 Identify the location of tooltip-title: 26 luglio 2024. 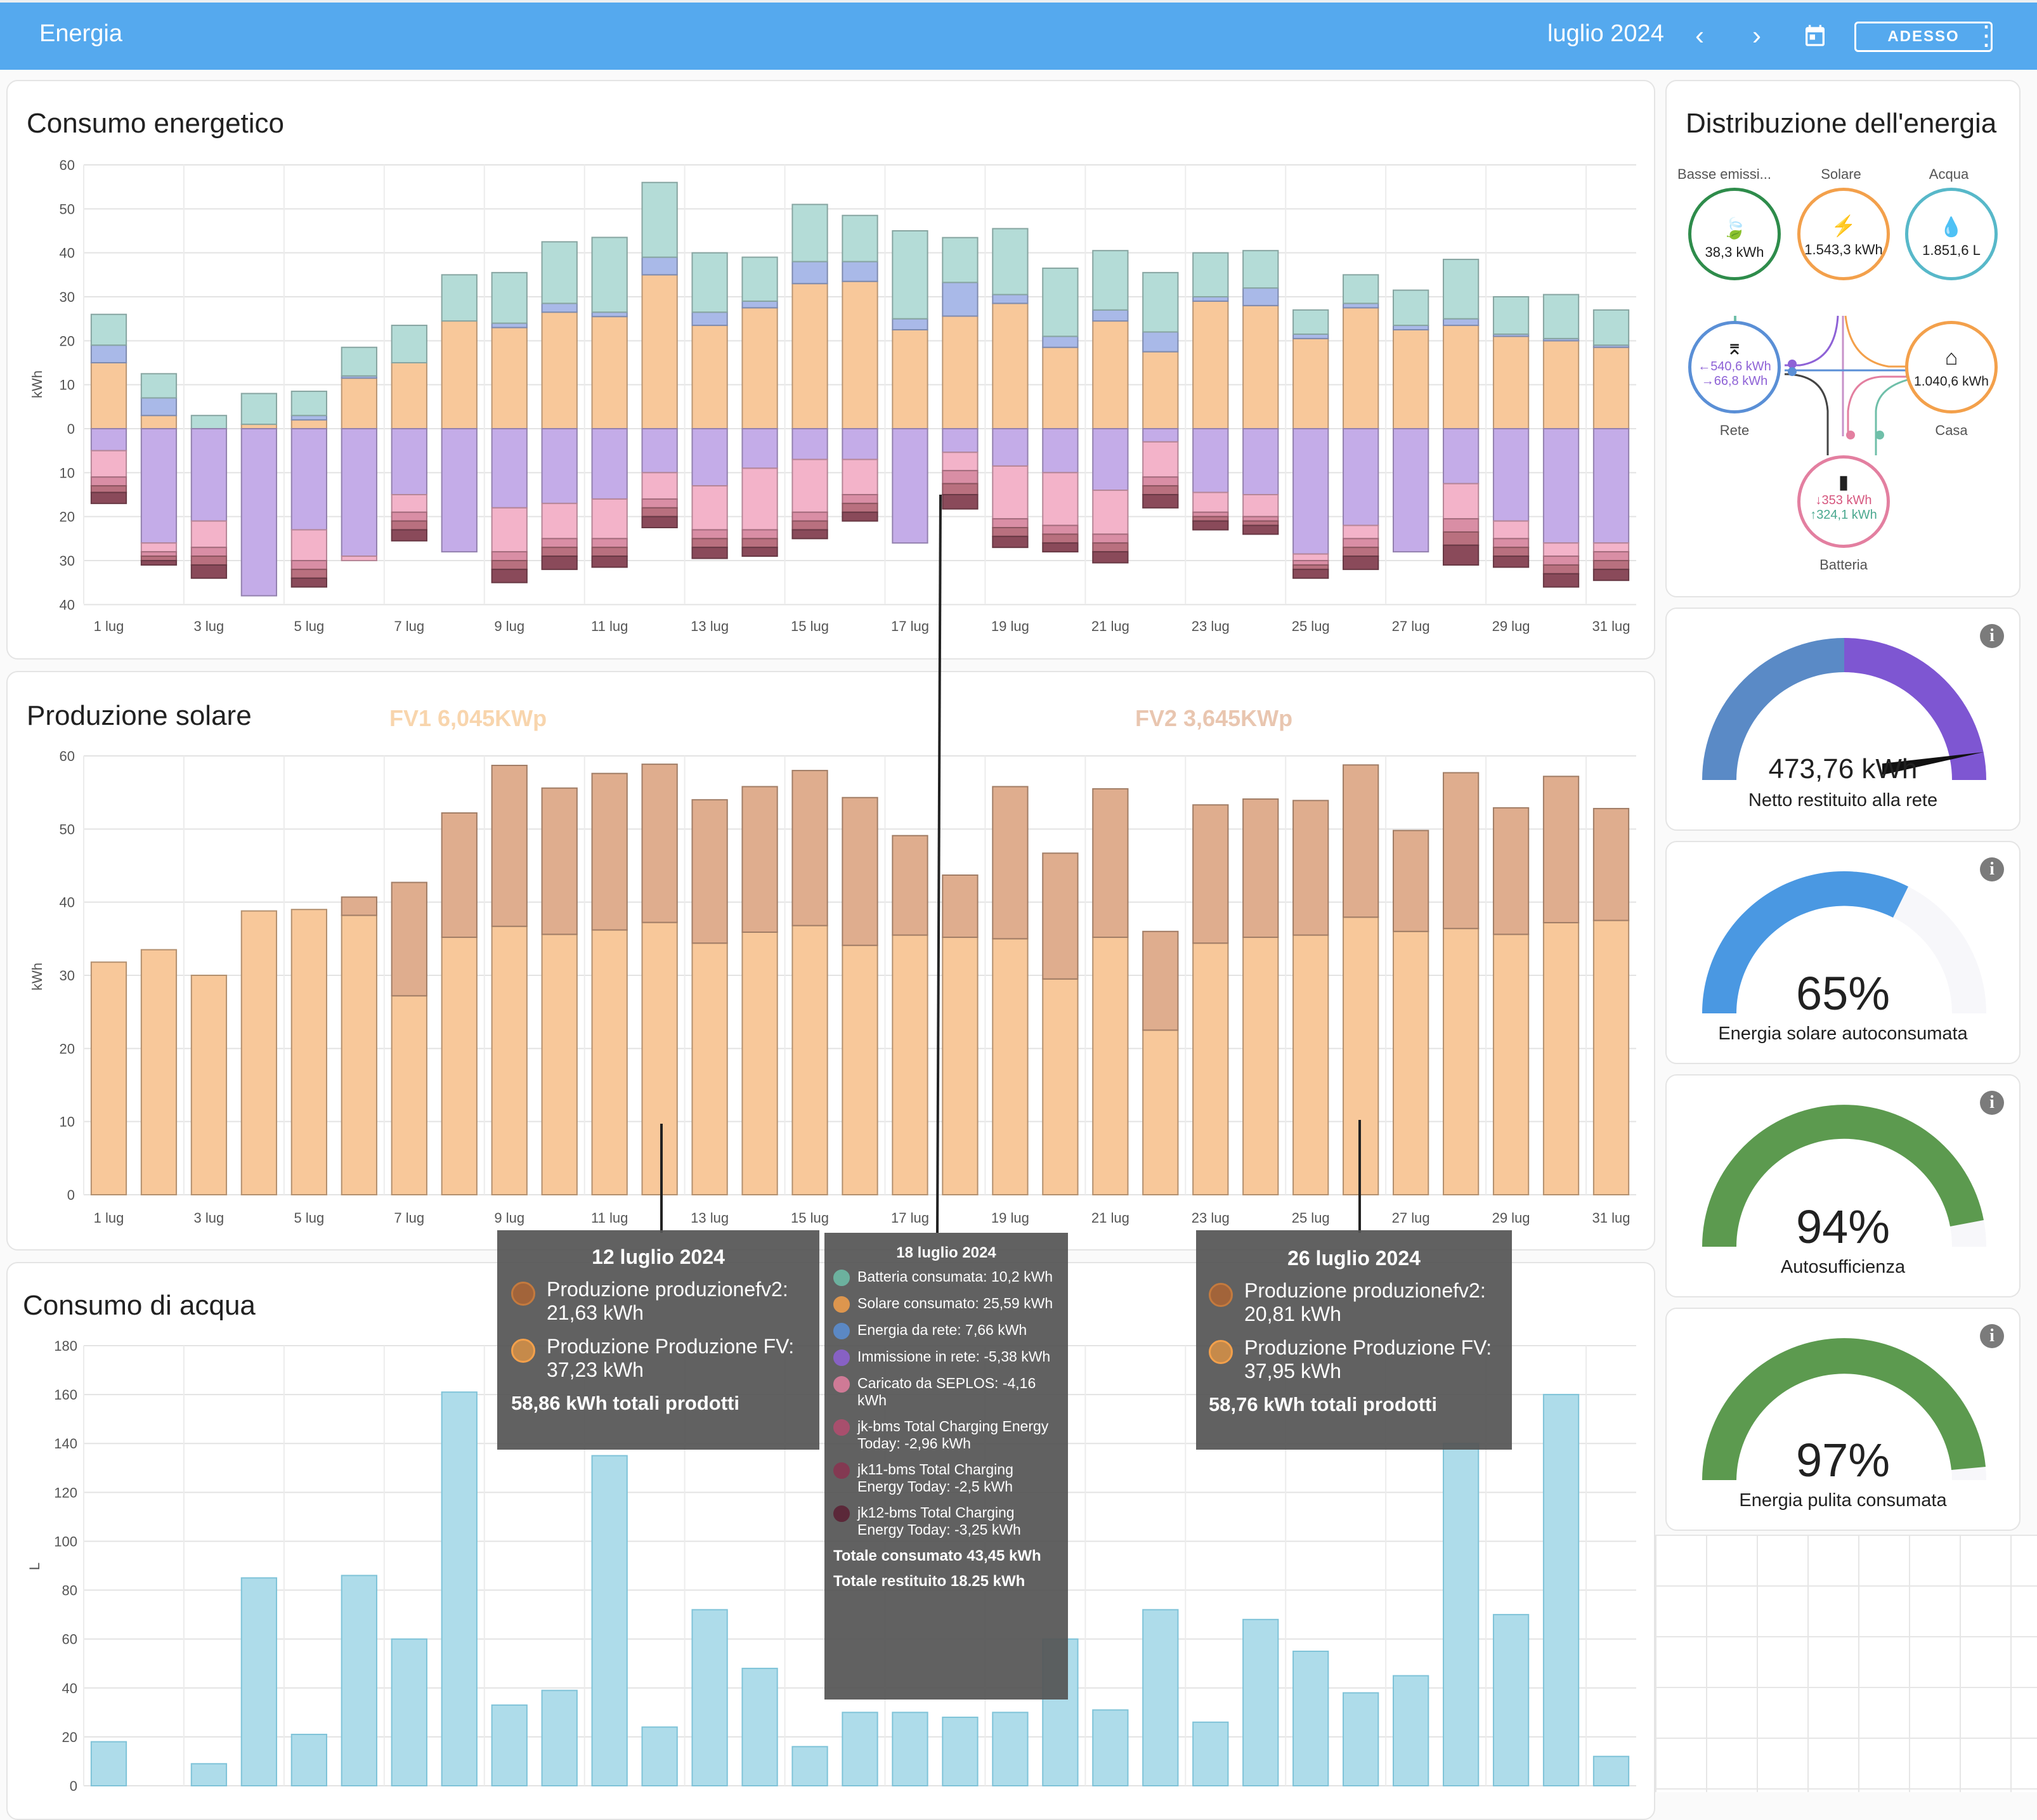
(1354, 1258).